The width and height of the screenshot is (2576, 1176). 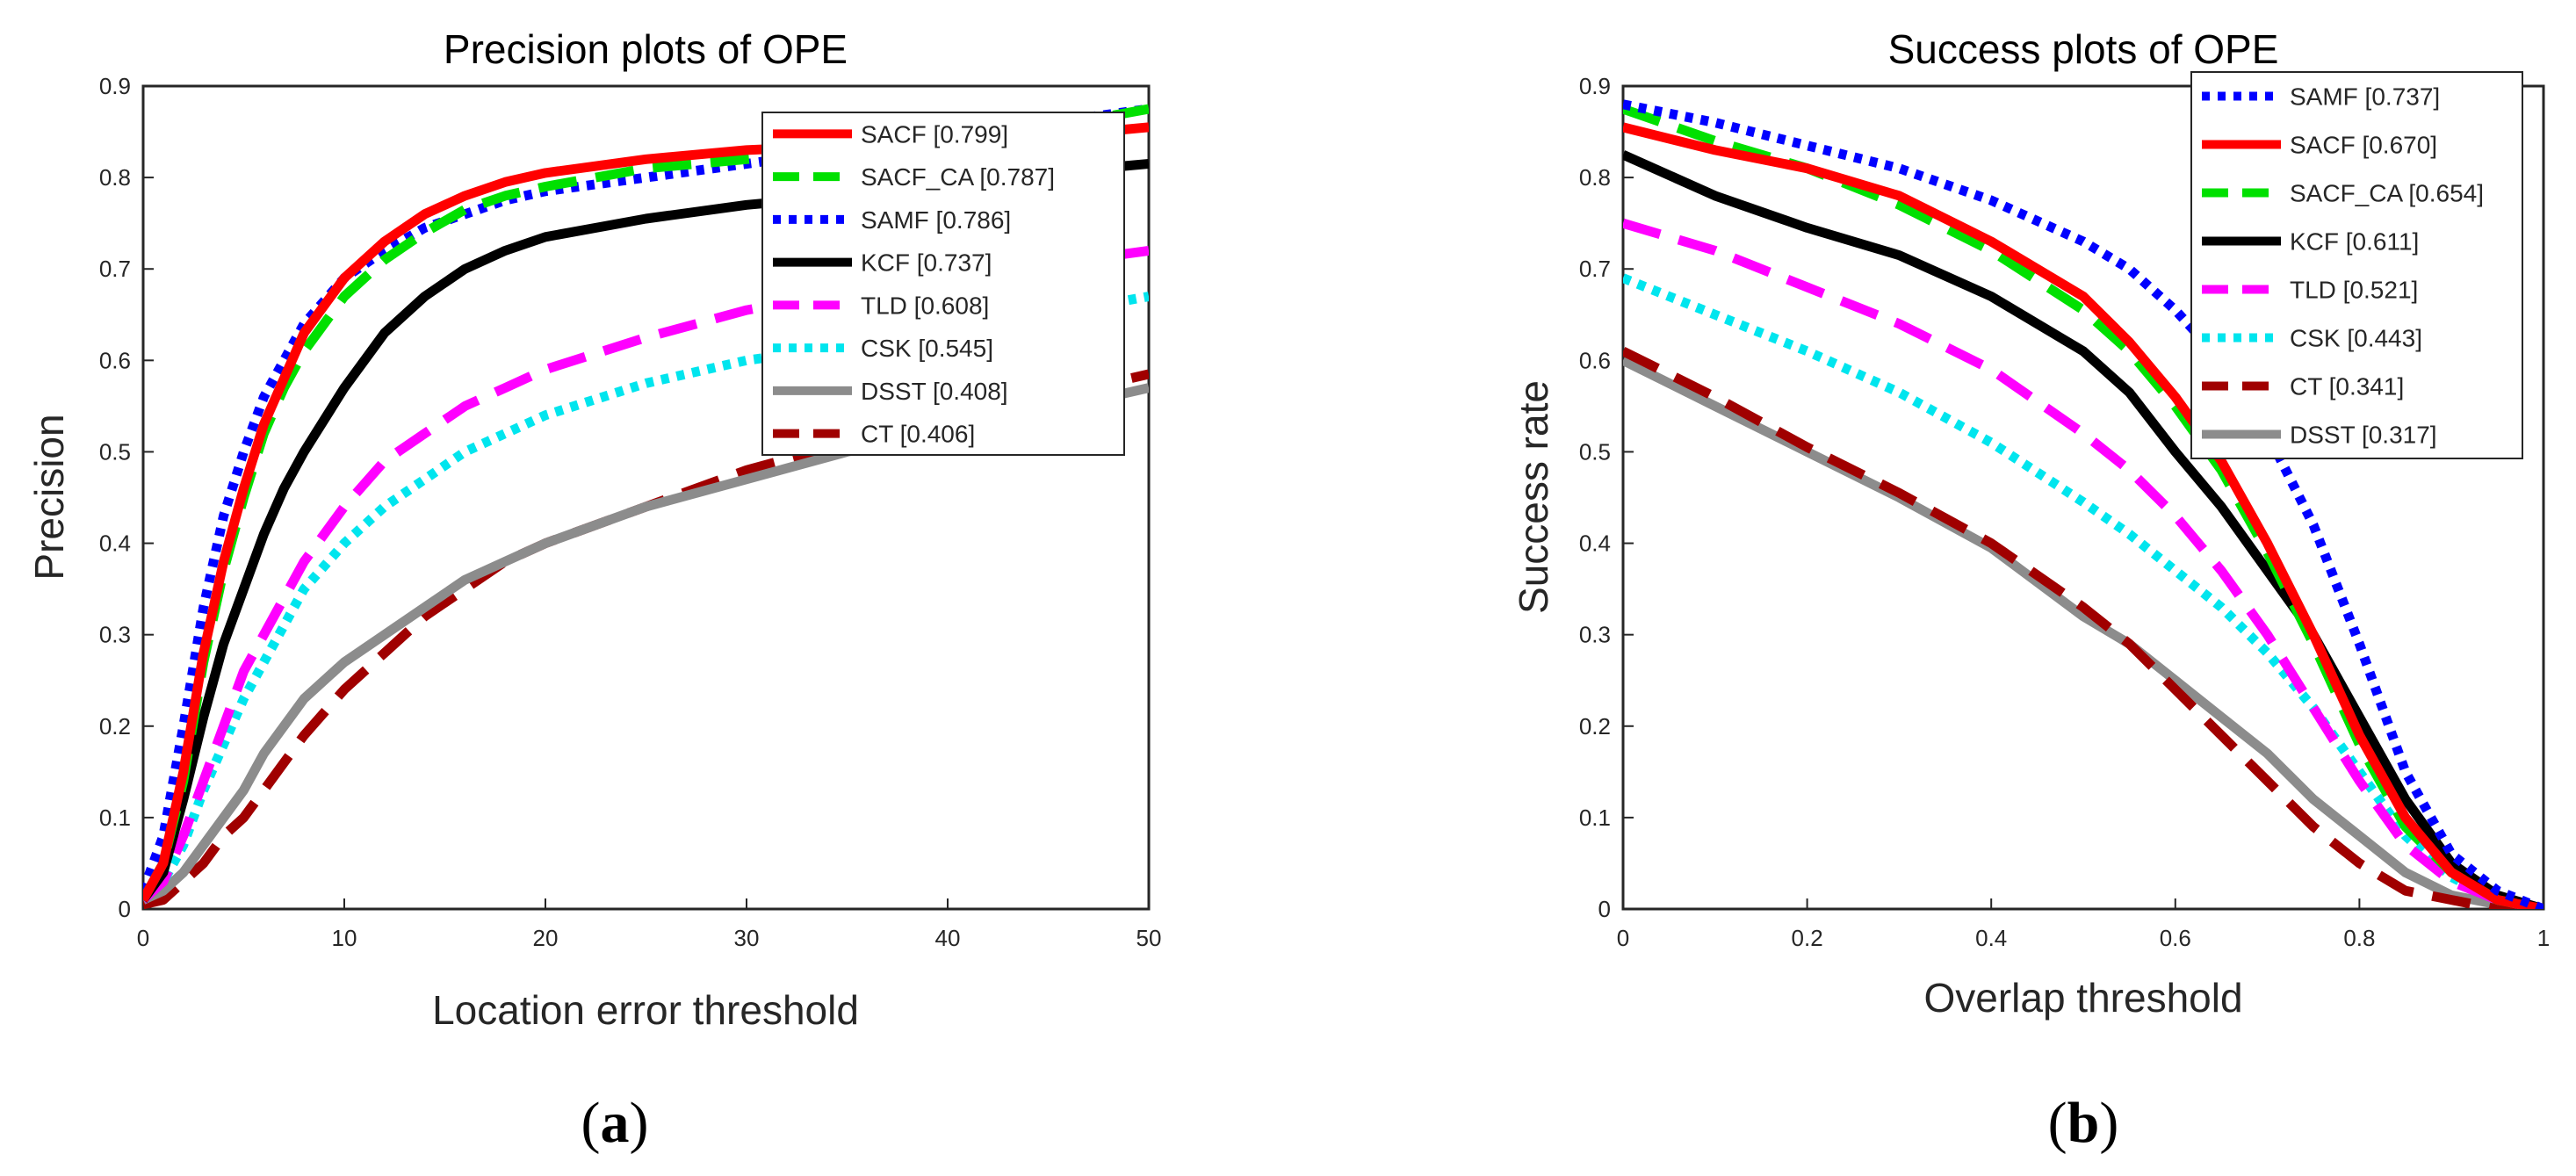 I want to click on legend-label-dsst-a: DSST [0.408], so click(x=934, y=391).